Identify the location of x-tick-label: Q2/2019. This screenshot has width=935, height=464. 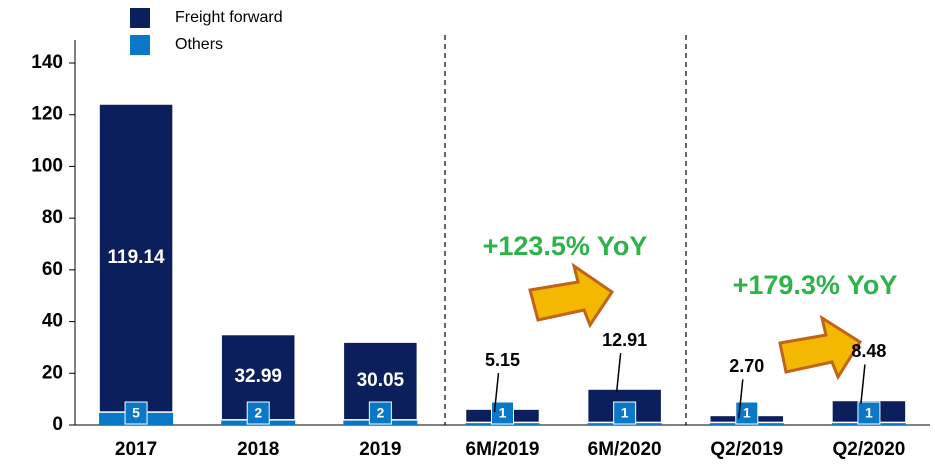
(746, 449).